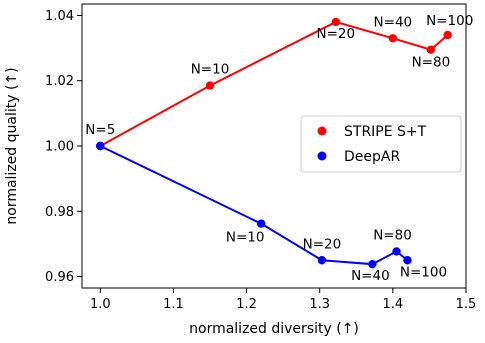 The width and height of the screenshot is (485, 343). What do you see at coordinates (246, 304) in the screenshot?
I see `x-tick-label: 1.2` at bounding box center [246, 304].